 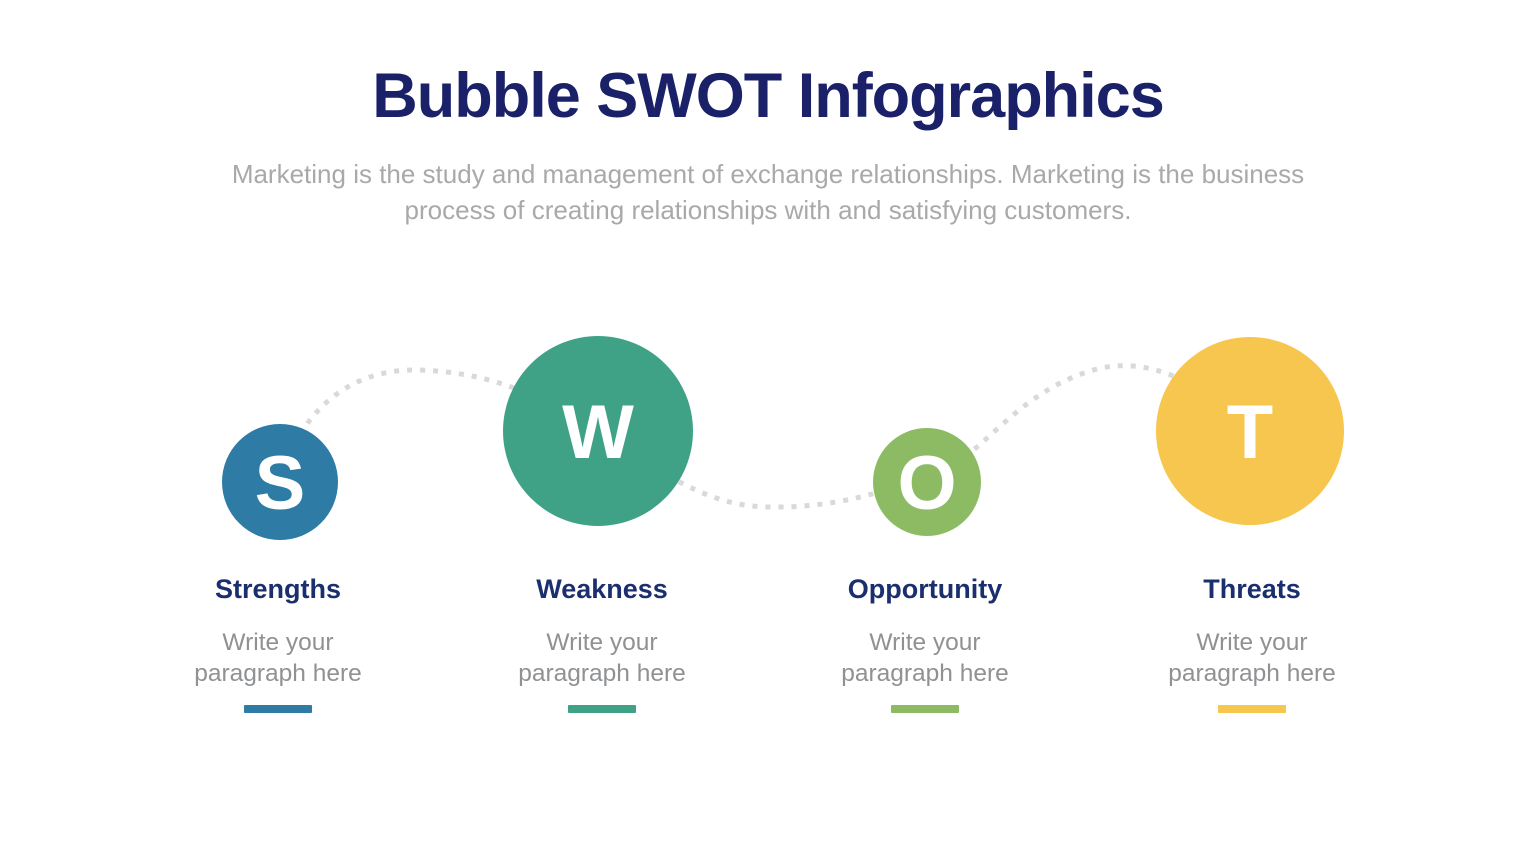 I want to click on weakness-label: Weakness, so click(x=602, y=589).